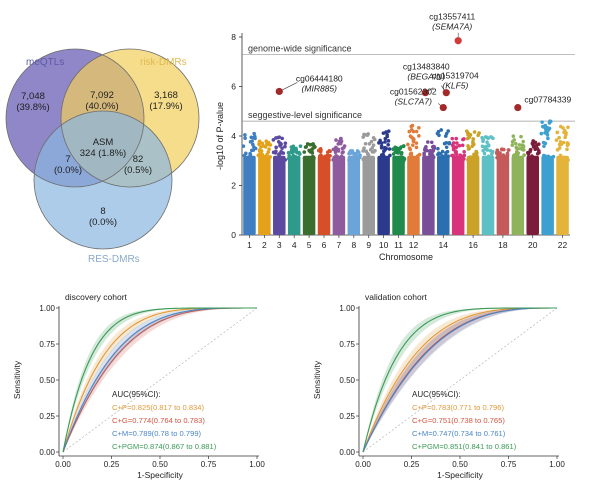 The width and height of the screenshot is (600, 503). What do you see at coordinates (33, 96) in the screenshot?
I see `venn-meqtl-only-count: 7,048` at bounding box center [33, 96].